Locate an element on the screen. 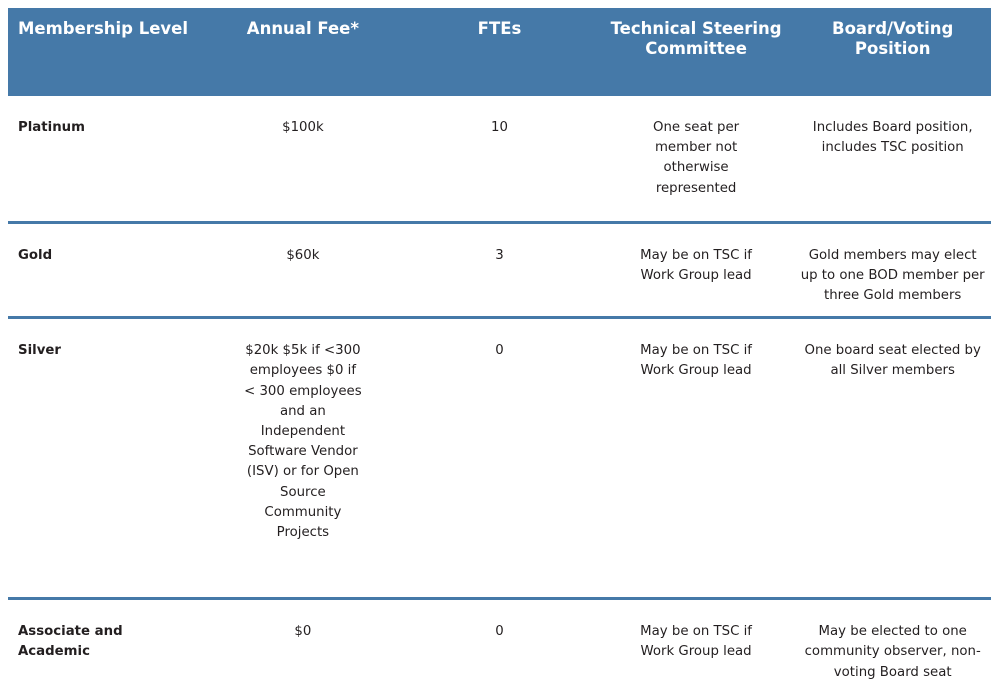 This screenshot has height=693, width=991. column-header-board-voting-position: Board/Voting Position is located at coordinates (893, 39).